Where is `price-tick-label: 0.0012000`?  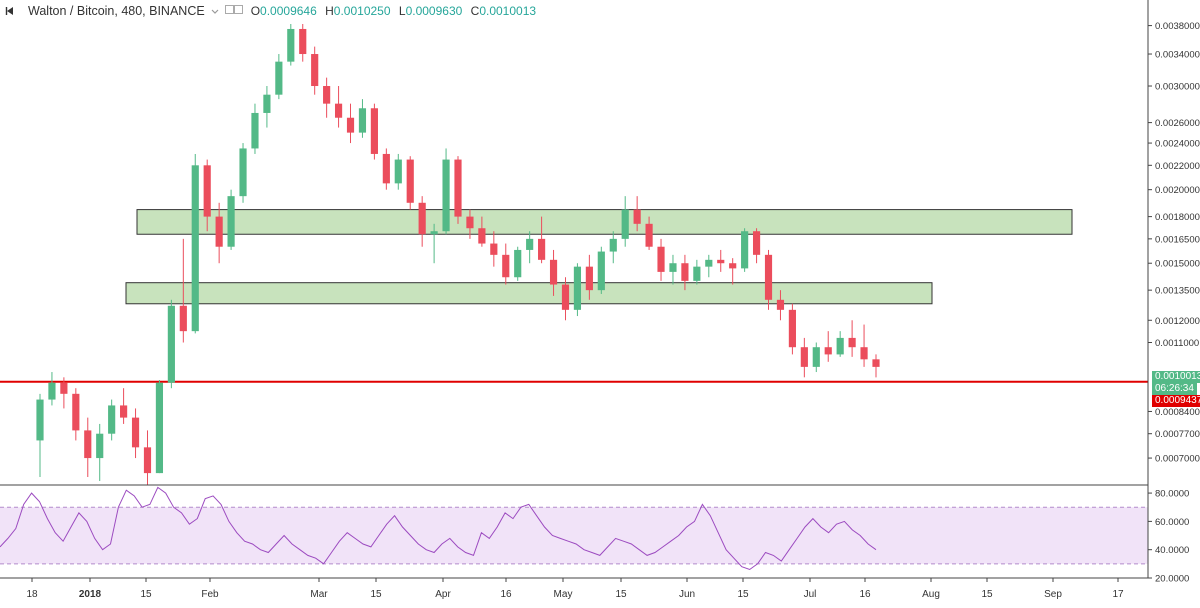 price-tick-label: 0.0012000 is located at coordinates (1177, 321).